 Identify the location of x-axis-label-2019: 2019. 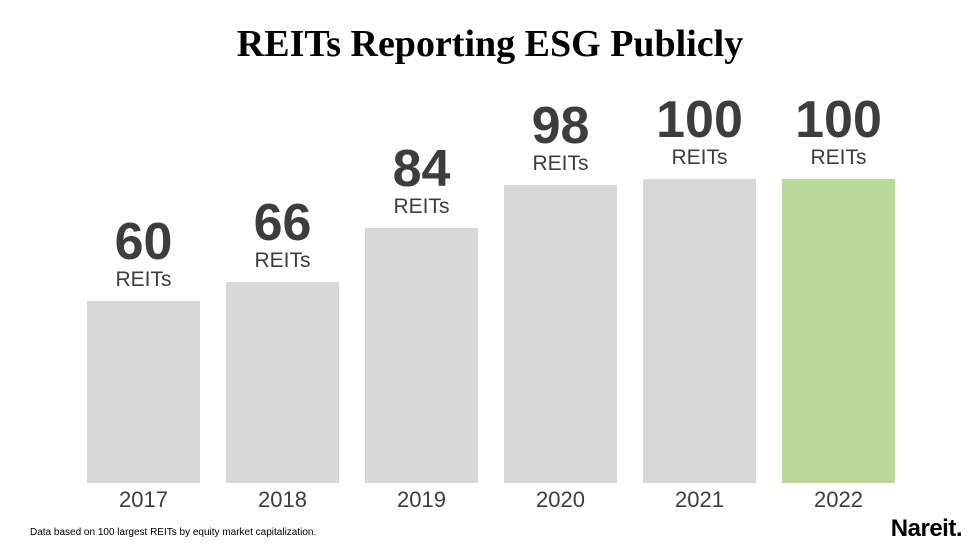
(421, 499).